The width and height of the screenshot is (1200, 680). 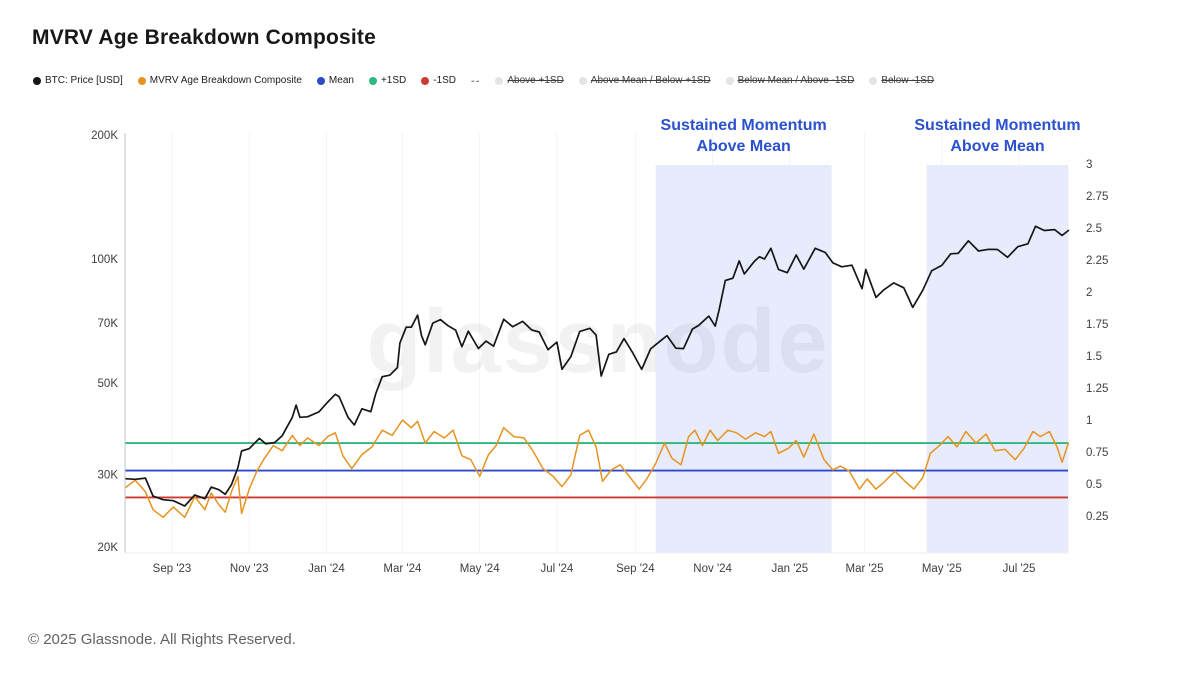 What do you see at coordinates (162, 639) in the screenshot?
I see `copyright-footer: © 2025 Glassnode. All Rights Reserved.` at bounding box center [162, 639].